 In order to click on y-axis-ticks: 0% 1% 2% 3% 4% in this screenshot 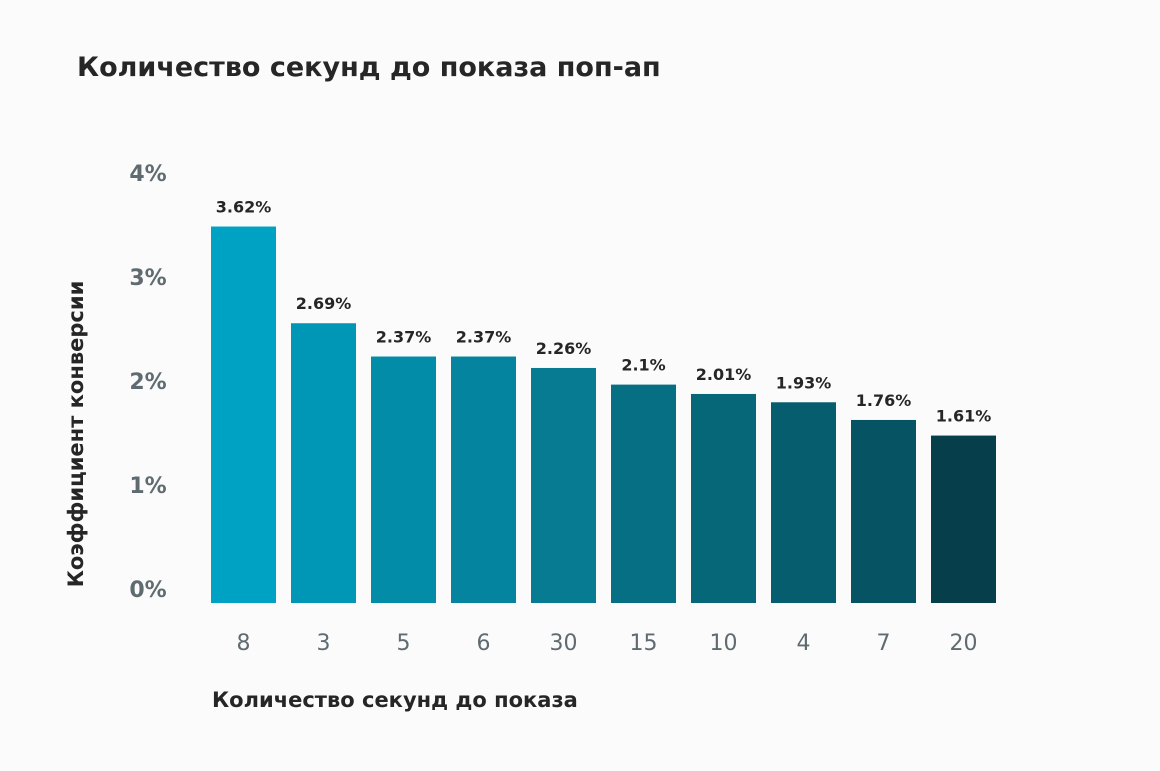, I will do `click(147, 382)`.